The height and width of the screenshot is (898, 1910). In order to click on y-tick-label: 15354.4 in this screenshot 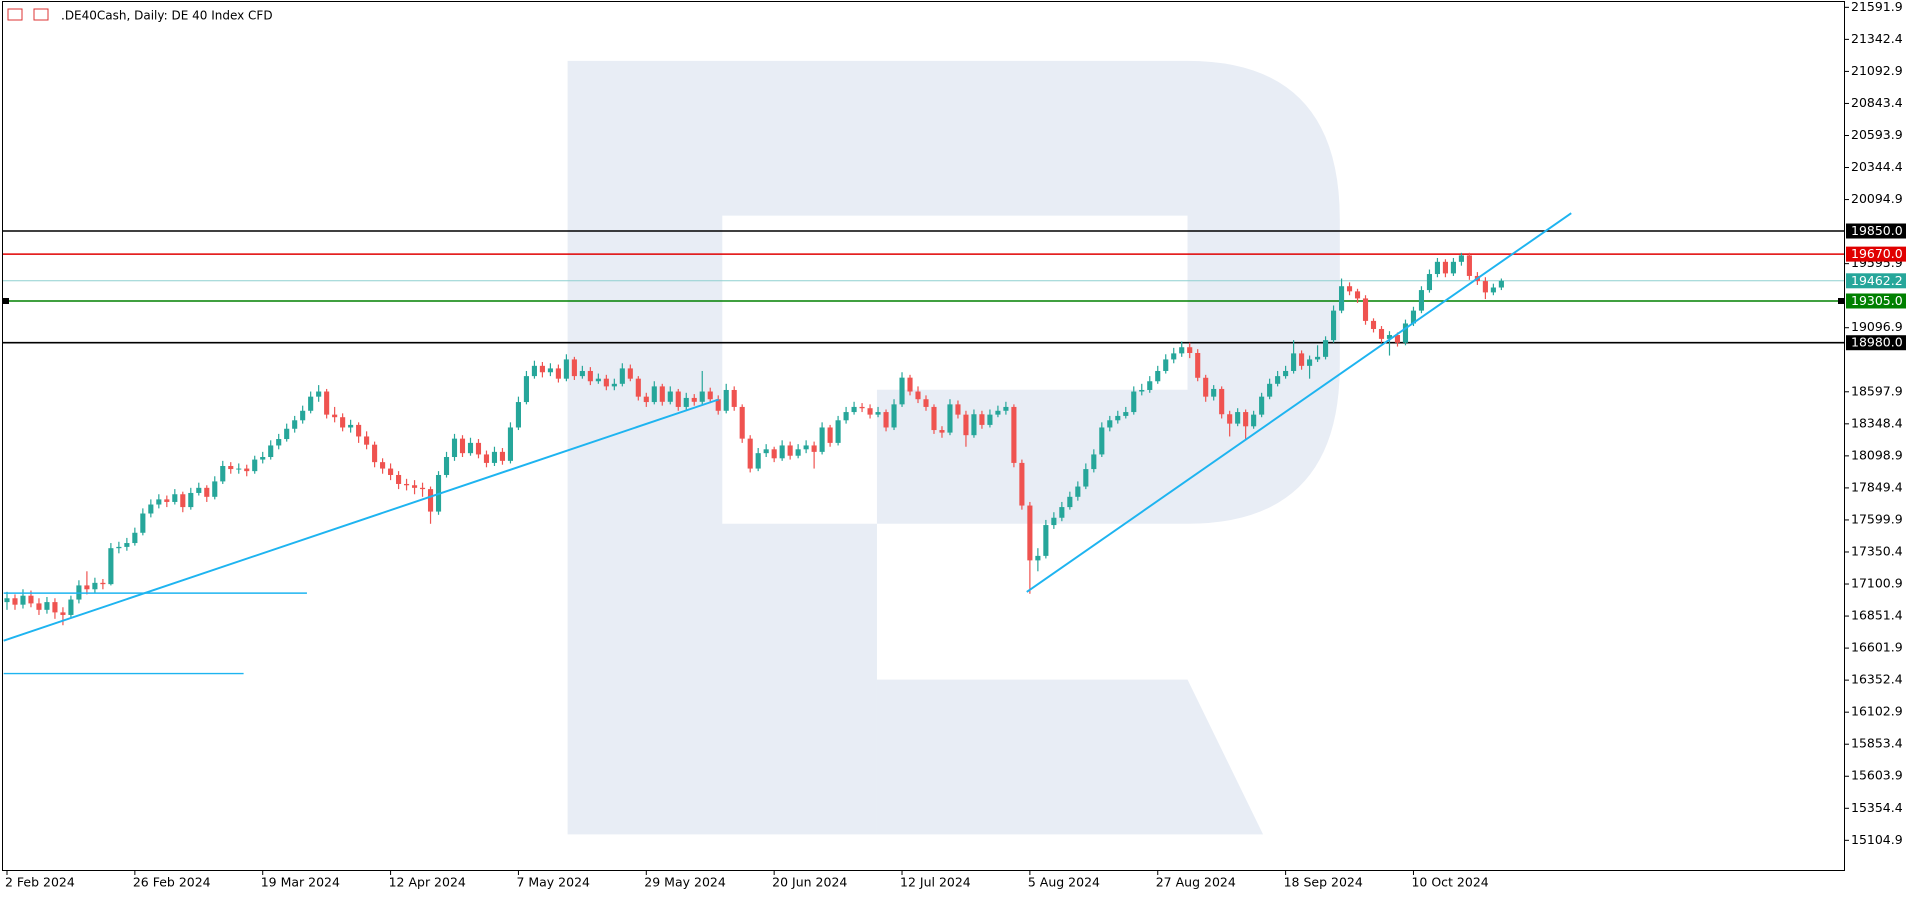, I will do `click(1877, 807)`.